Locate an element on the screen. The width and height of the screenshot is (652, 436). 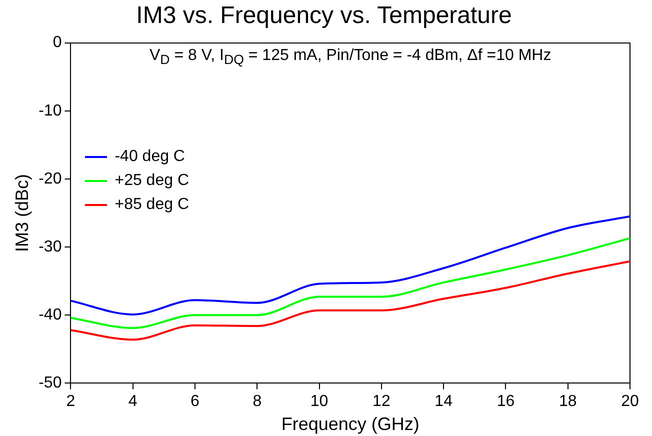
y-tick-label: 0 is located at coordinates (57, 43).